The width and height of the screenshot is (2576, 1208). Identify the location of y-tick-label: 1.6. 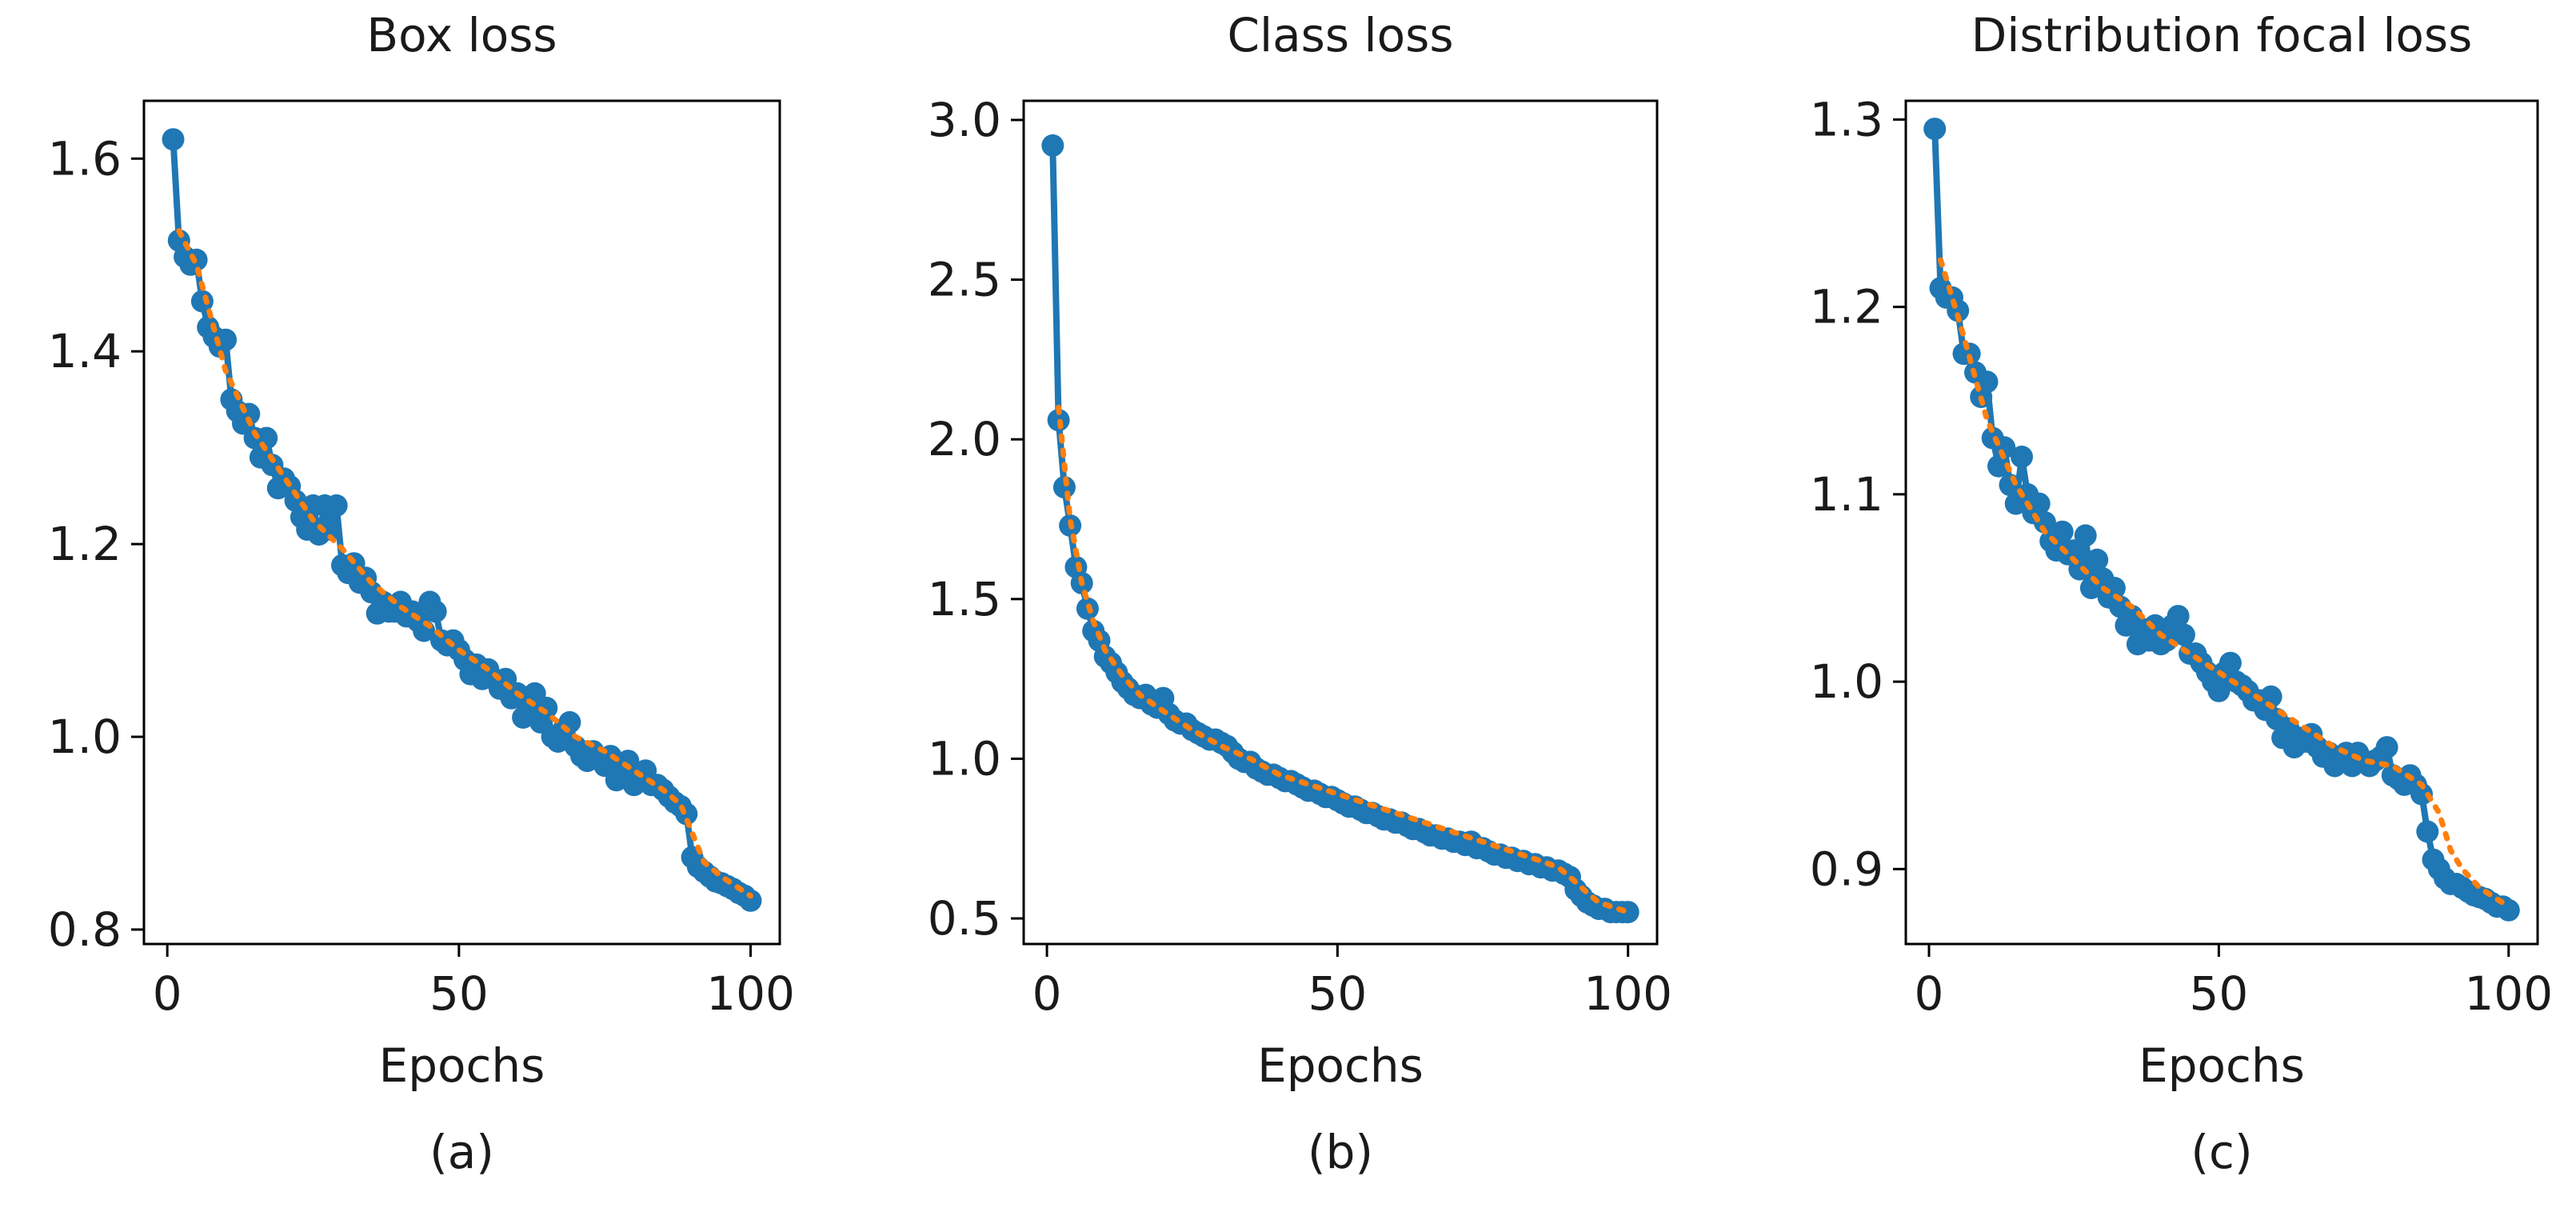
(85, 158).